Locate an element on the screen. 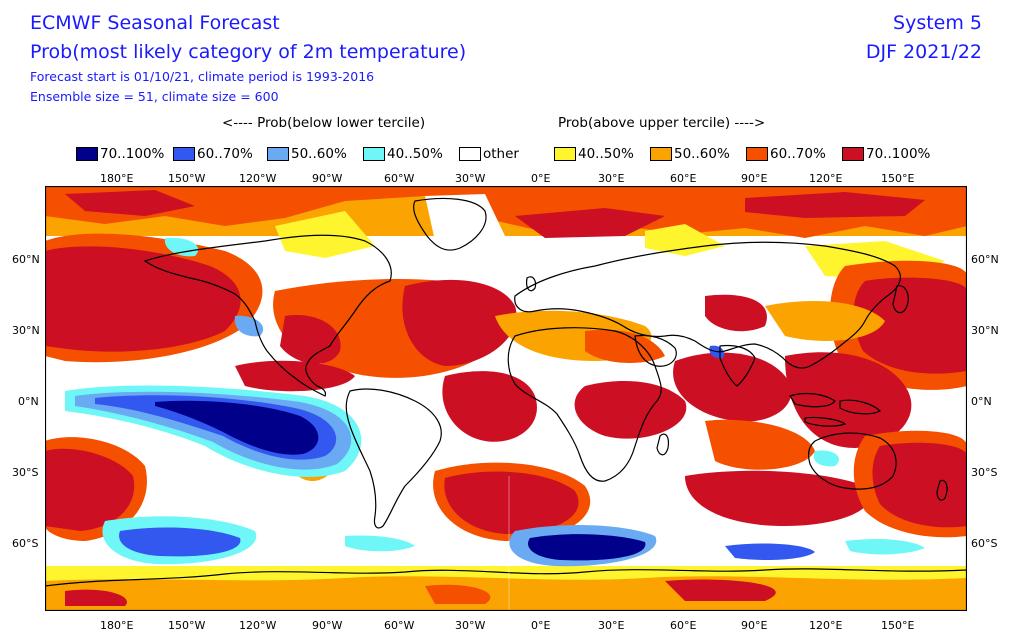 The image size is (1016, 638). legend-label: other is located at coordinates (501, 154).